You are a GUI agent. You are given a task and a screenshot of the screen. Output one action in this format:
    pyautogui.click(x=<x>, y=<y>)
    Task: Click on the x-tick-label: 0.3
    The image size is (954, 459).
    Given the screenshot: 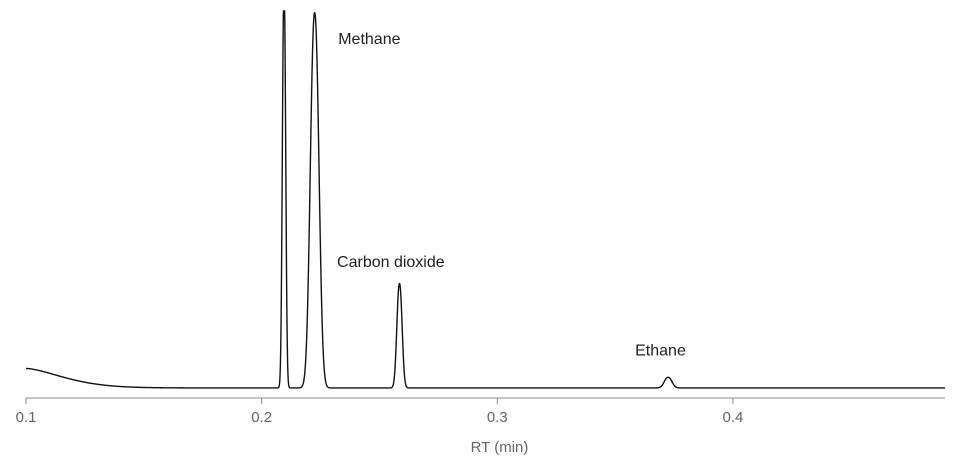 What is the action you would take?
    pyautogui.click(x=497, y=417)
    